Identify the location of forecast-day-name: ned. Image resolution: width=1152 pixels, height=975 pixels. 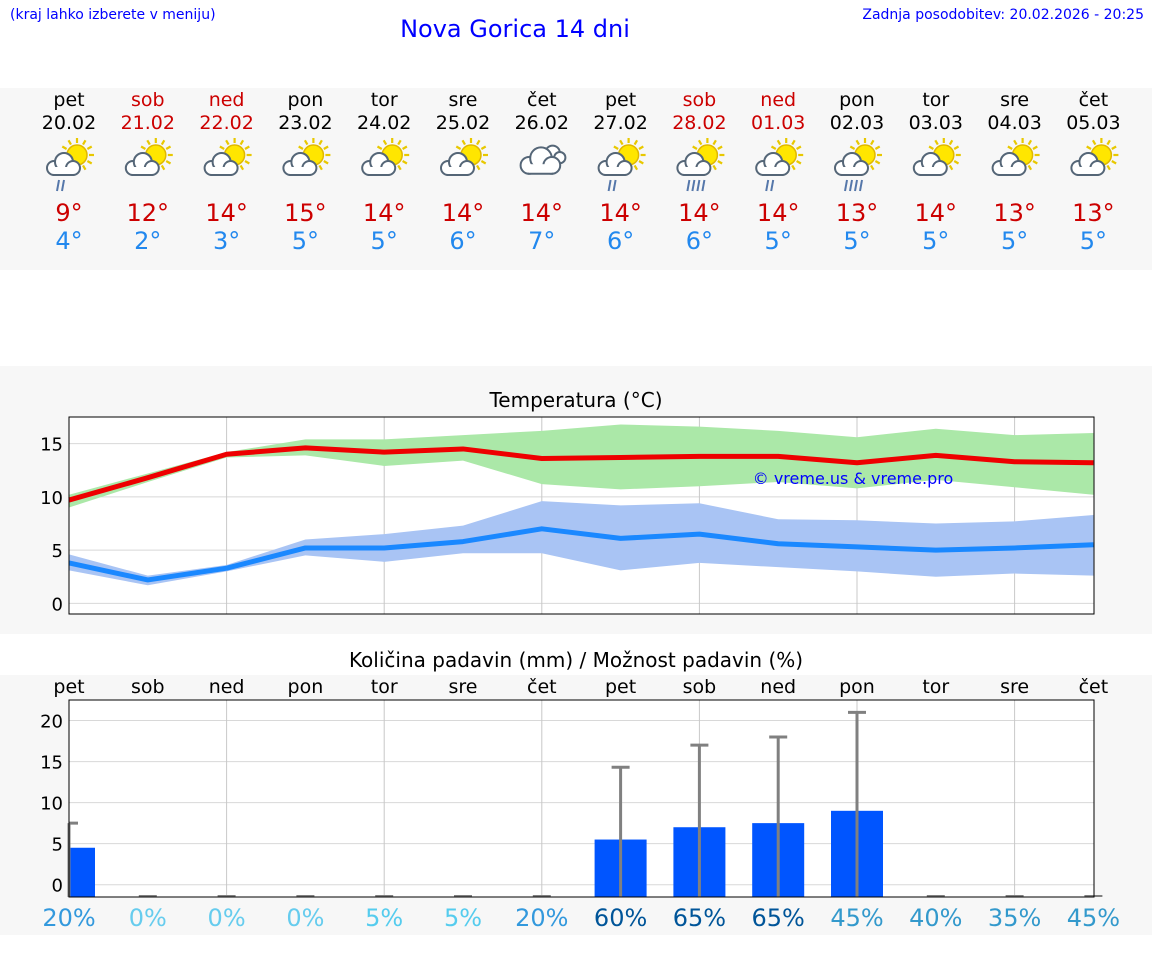
(227, 100).